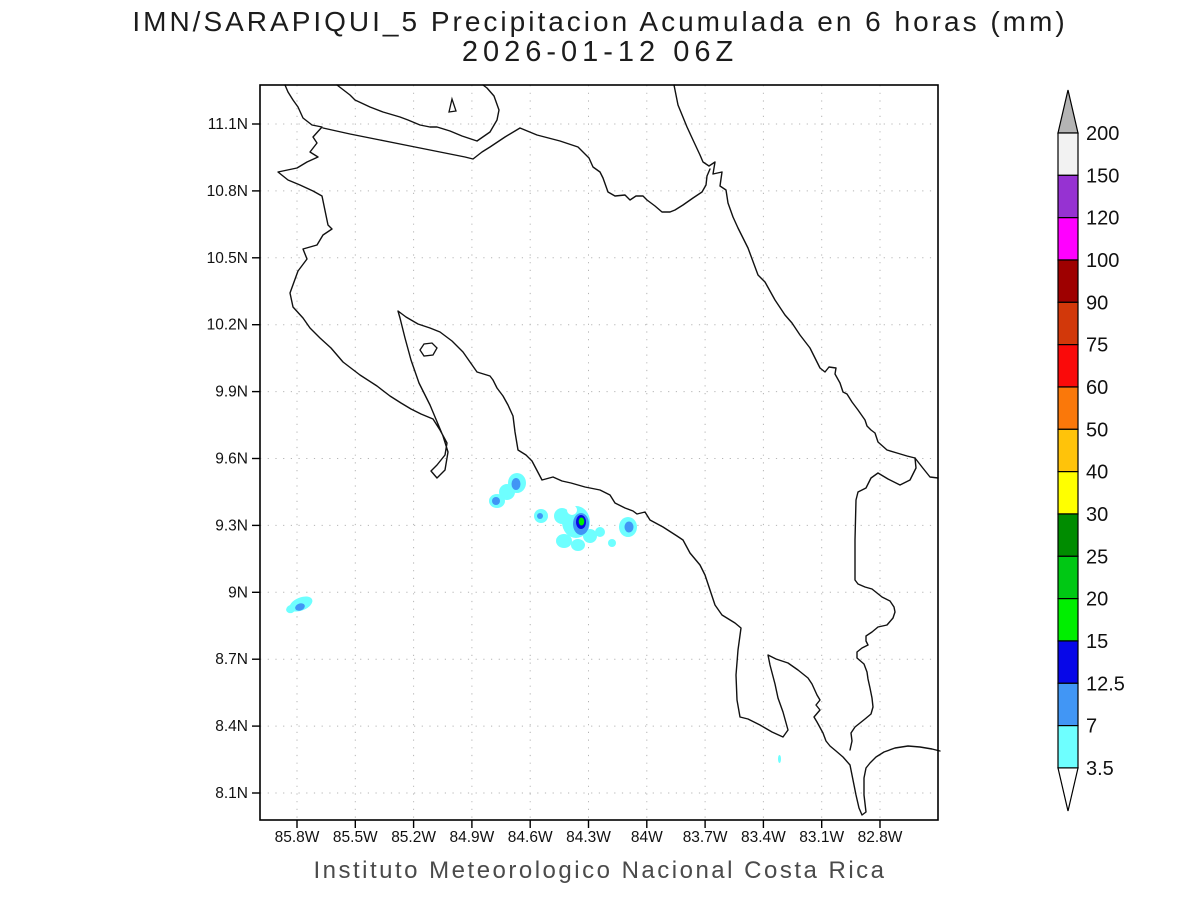  I want to click on y-tick-label: 8.7N, so click(231, 659).